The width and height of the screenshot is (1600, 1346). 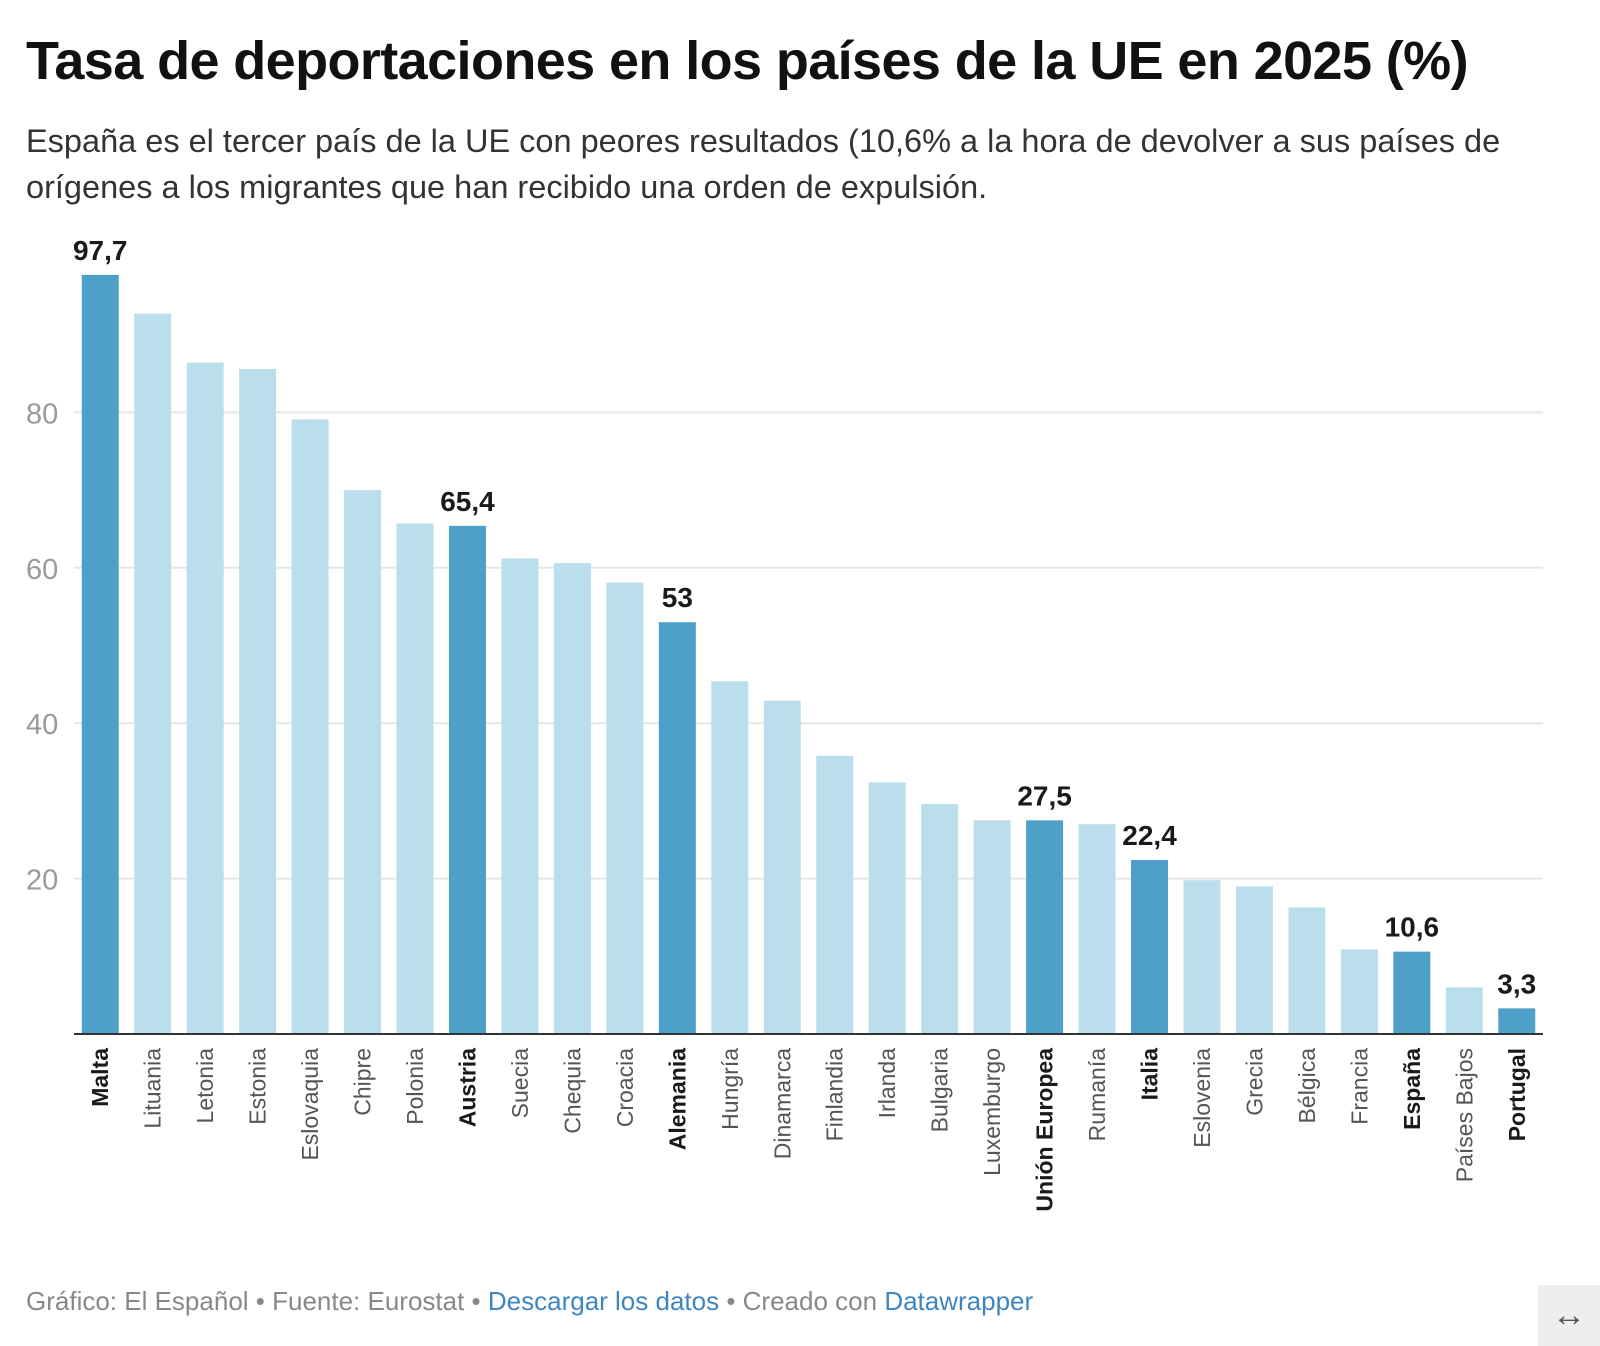 What do you see at coordinates (887, 908) in the screenshot?
I see `bar-irlanda` at bounding box center [887, 908].